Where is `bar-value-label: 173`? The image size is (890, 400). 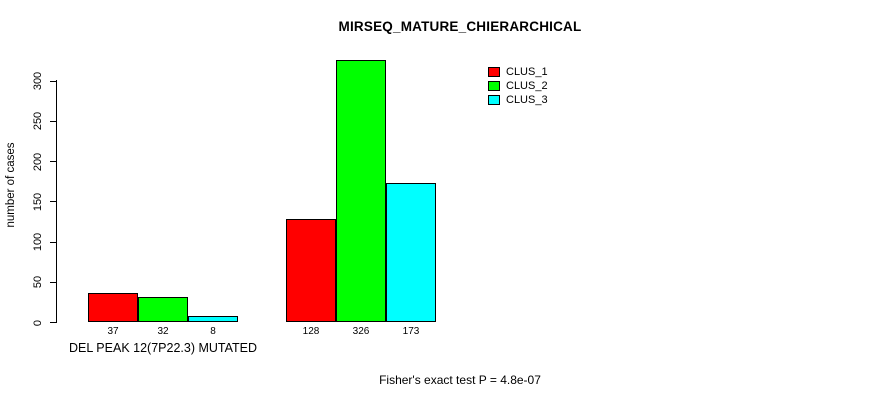 bar-value-label: 173 is located at coordinates (411, 331).